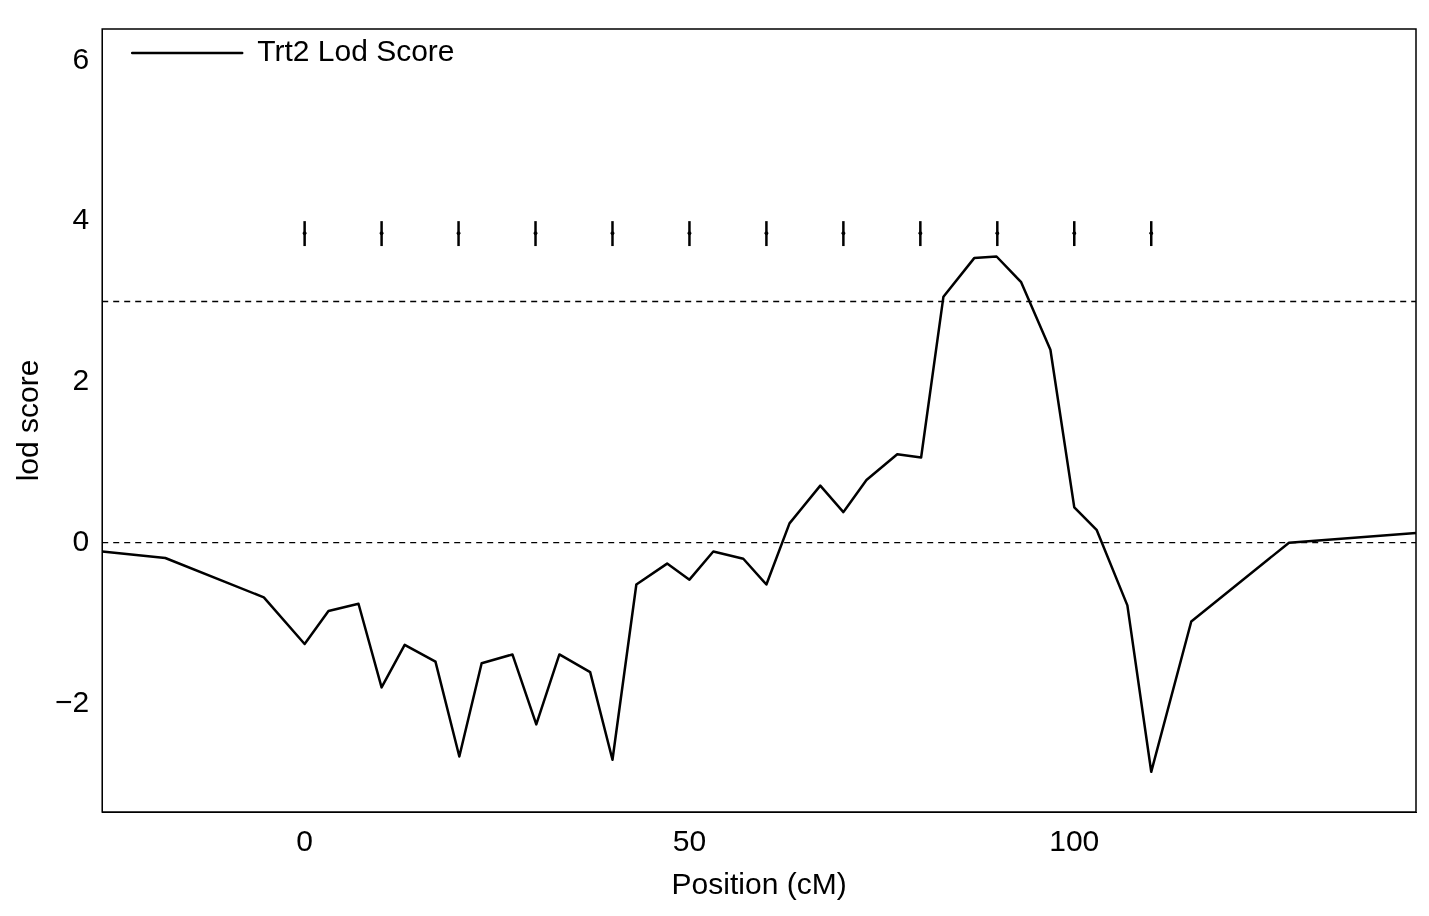  I want to click on y-tick-label: 2, so click(81, 380).